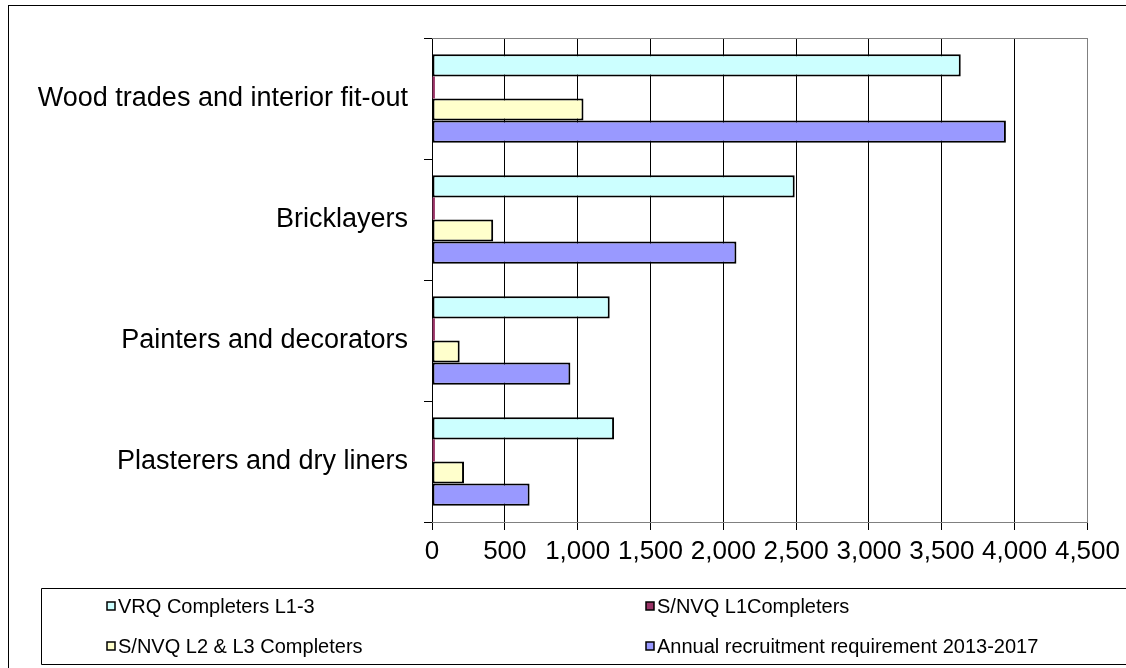  Describe the element at coordinates (1087, 549) in the screenshot. I see `x-tick-label: 4,500` at that location.